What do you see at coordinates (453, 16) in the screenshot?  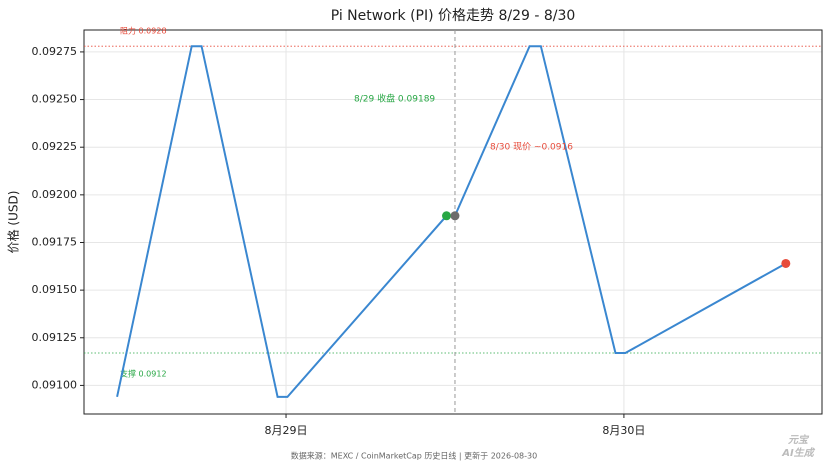 I see `chart-title: Pi Network (PI) 价格走势 8/29 - 8/30` at bounding box center [453, 16].